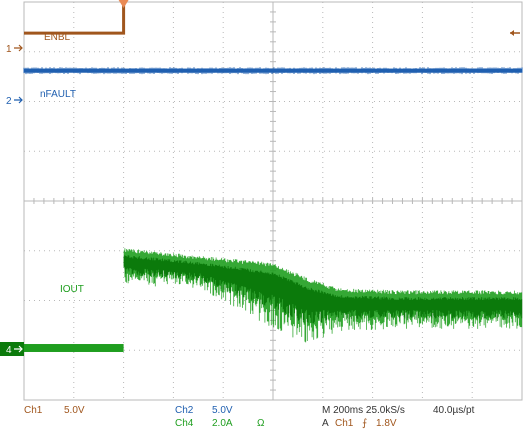  What do you see at coordinates (9, 350) in the screenshot?
I see `ch4-marker-label: 4` at bounding box center [9, 350].